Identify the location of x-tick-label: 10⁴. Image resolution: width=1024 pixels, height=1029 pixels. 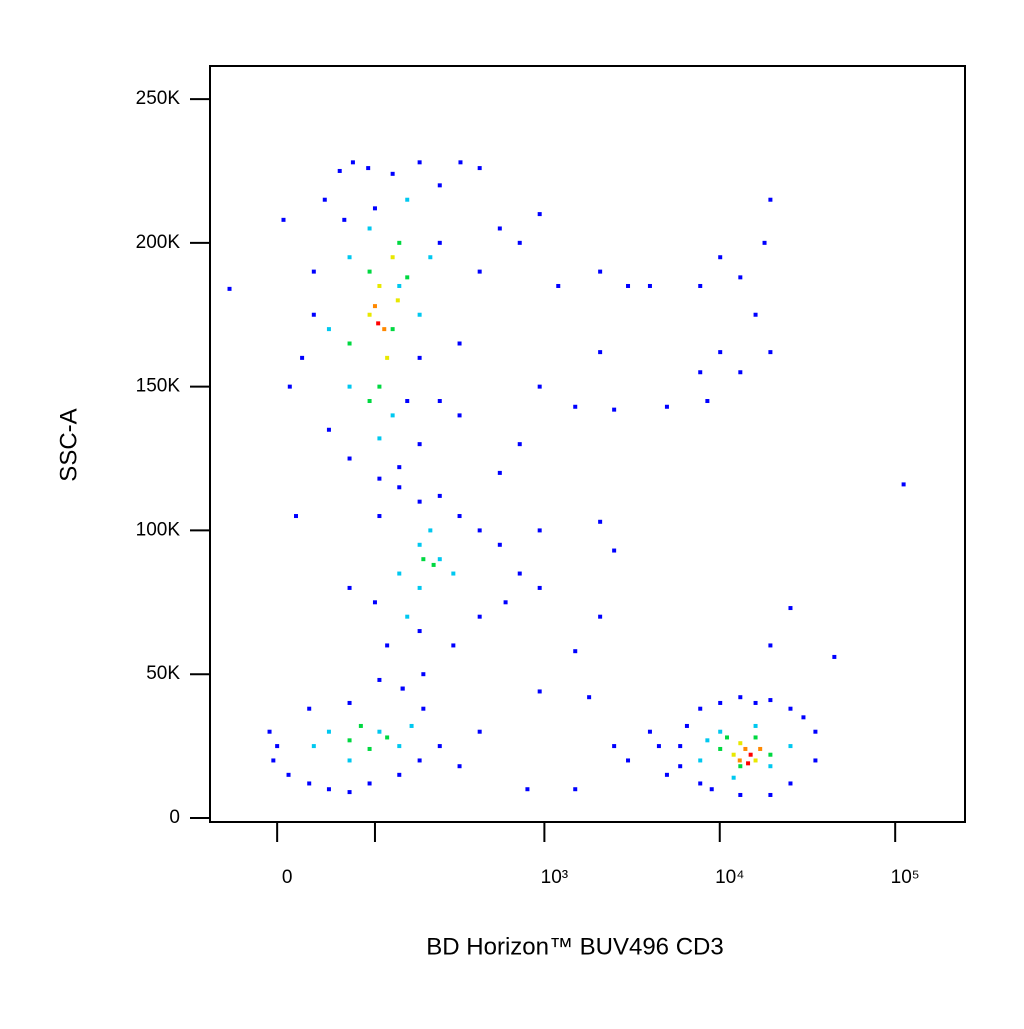
(729, 877).